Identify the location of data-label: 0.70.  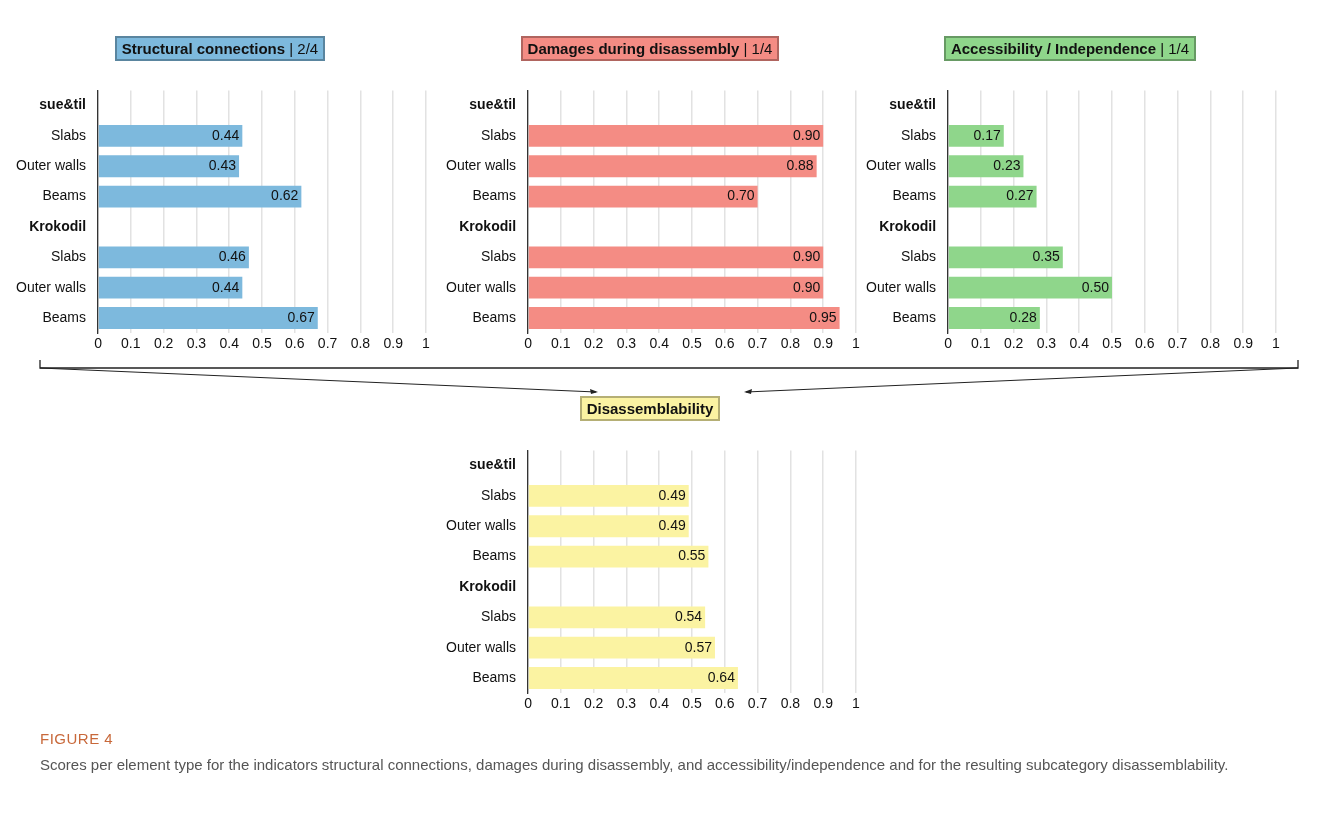
(741, 195).